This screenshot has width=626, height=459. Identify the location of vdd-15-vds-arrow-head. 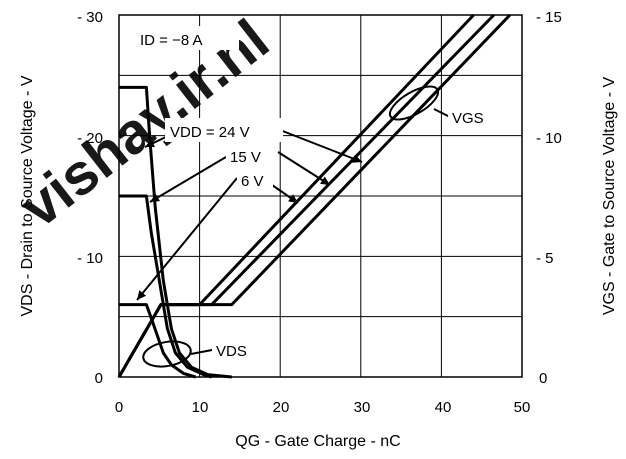
(155, 197).